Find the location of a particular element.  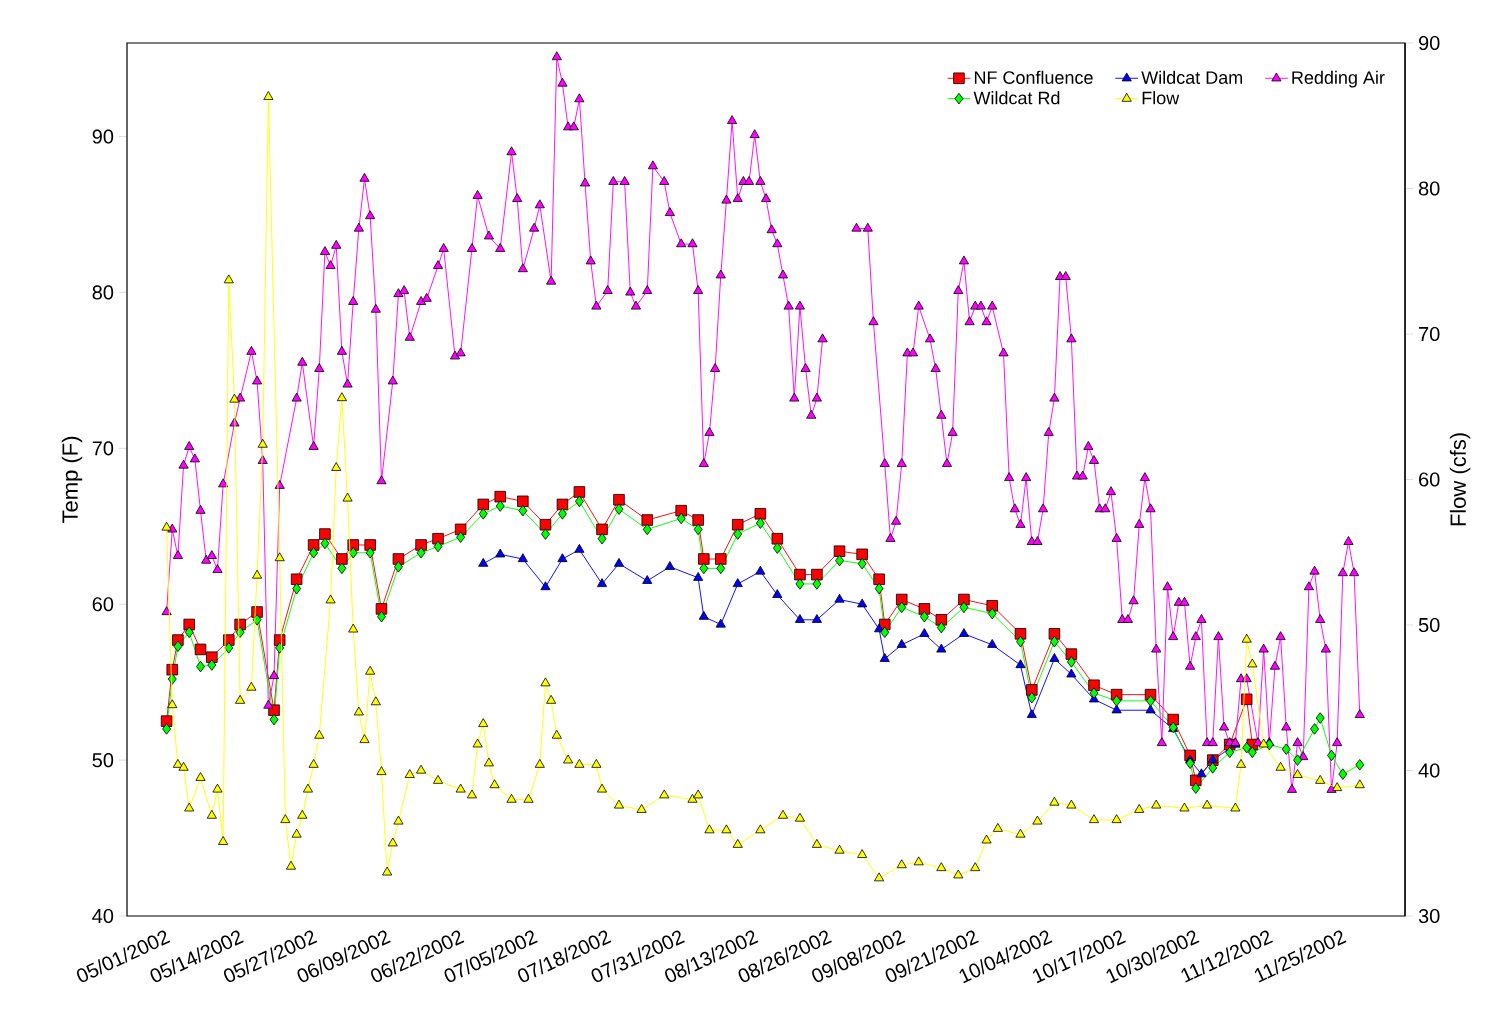

legend-label: Redding Air is located at coordinates (1338, 79).